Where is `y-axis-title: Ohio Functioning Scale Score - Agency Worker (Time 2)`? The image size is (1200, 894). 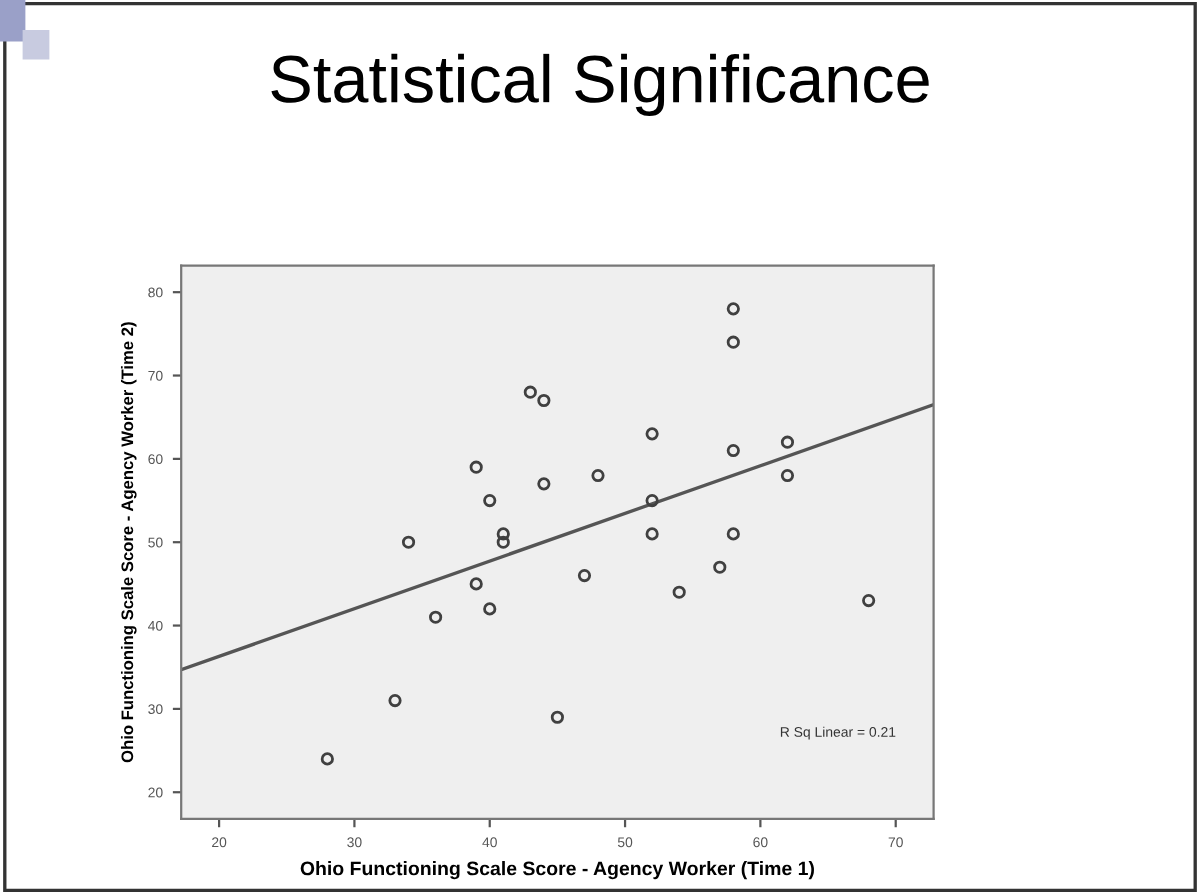
y-axis-title: Ohio Functioning Scale Score - Agency Worker (Time 2) is located at coordinates (128, 542).